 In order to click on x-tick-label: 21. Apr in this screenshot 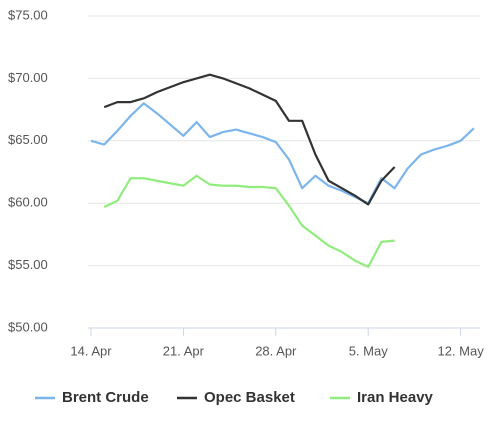, I will do `click(184, 350)`.